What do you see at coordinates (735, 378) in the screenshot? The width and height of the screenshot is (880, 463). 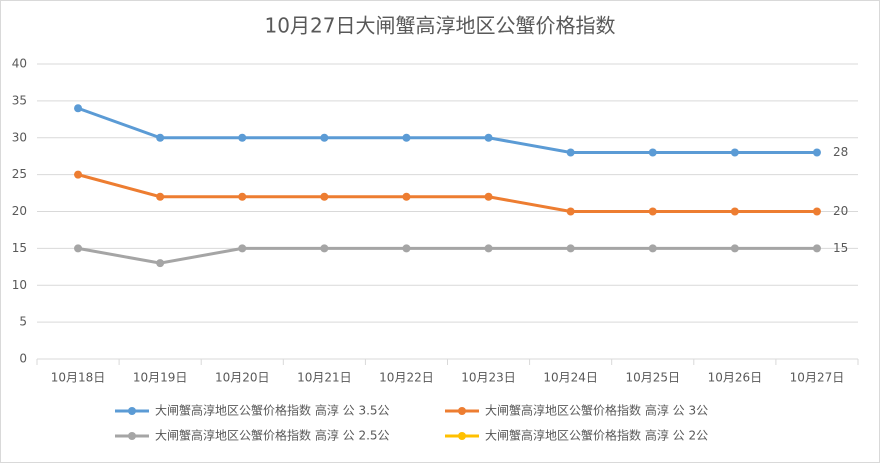 I see `x-tick-label: 10月26日` at bounding box center [735, 378].